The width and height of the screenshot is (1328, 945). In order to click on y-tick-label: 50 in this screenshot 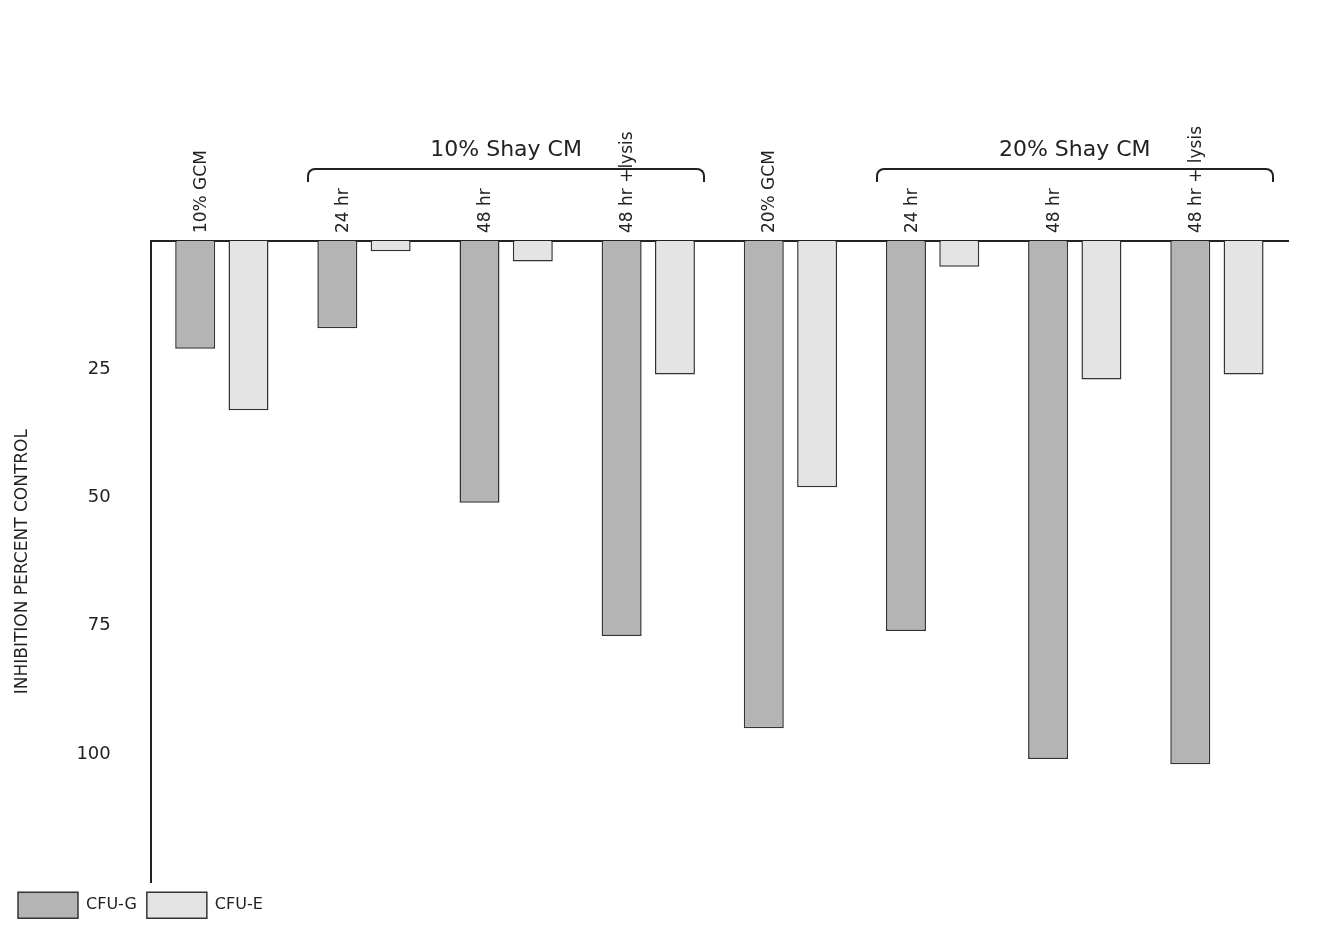, I will do `click(99, 496)`.